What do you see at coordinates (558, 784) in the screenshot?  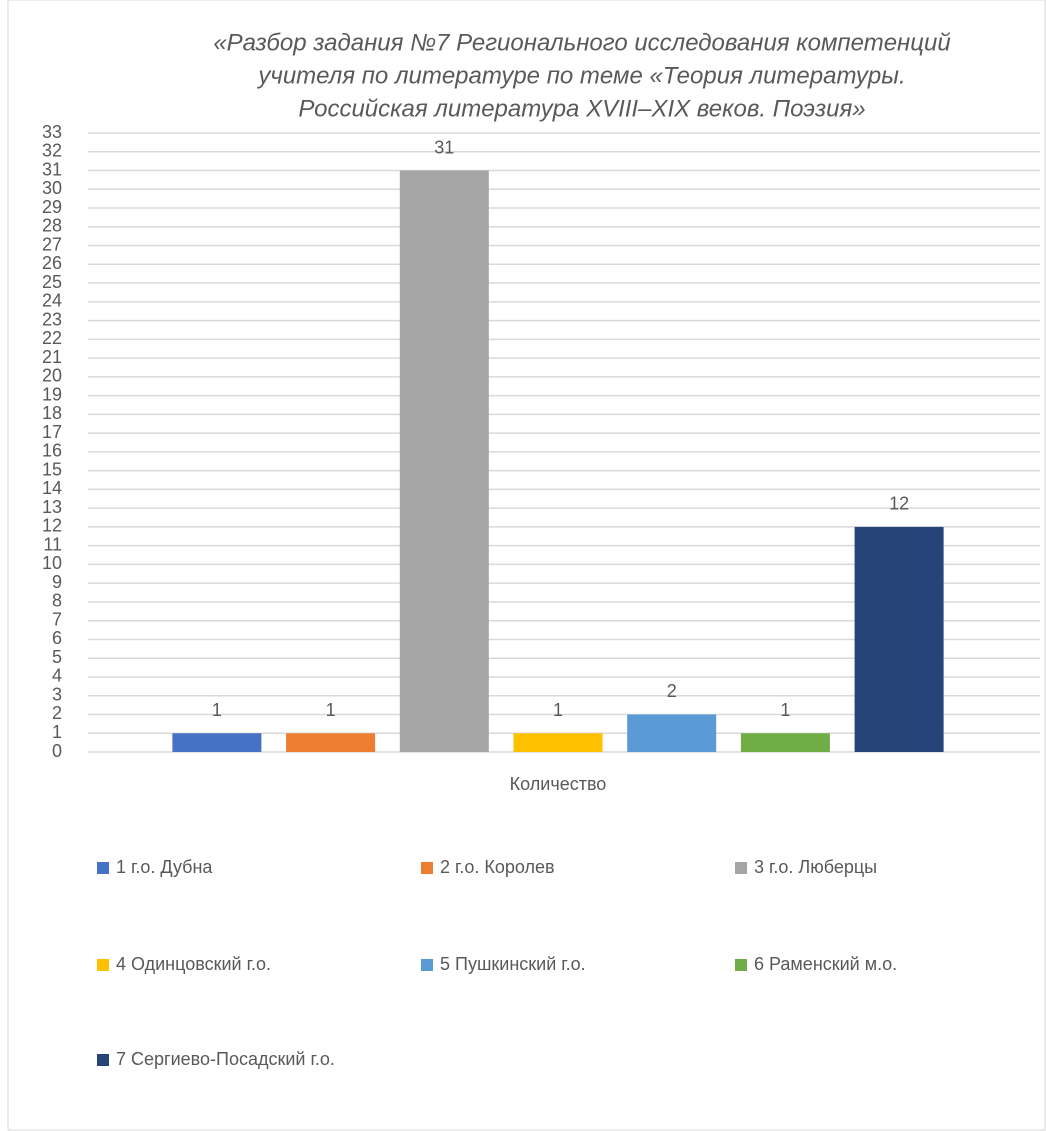 I see `x-tick-label: Количество` at bounding box center [558, 784].